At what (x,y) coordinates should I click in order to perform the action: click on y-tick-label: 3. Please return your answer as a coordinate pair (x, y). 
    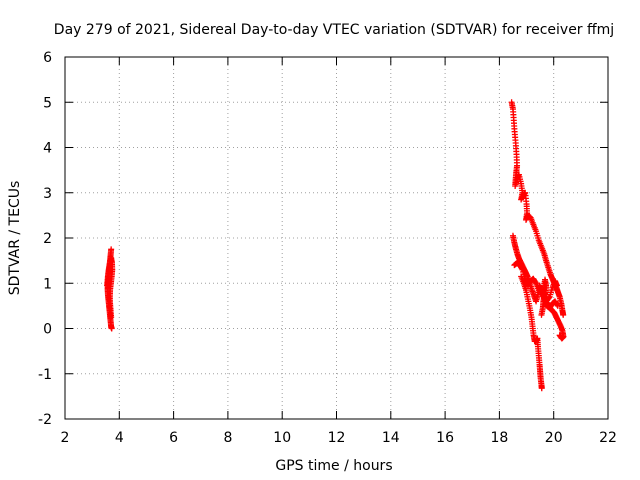
    Looking at the image, I should click on (47, 194).